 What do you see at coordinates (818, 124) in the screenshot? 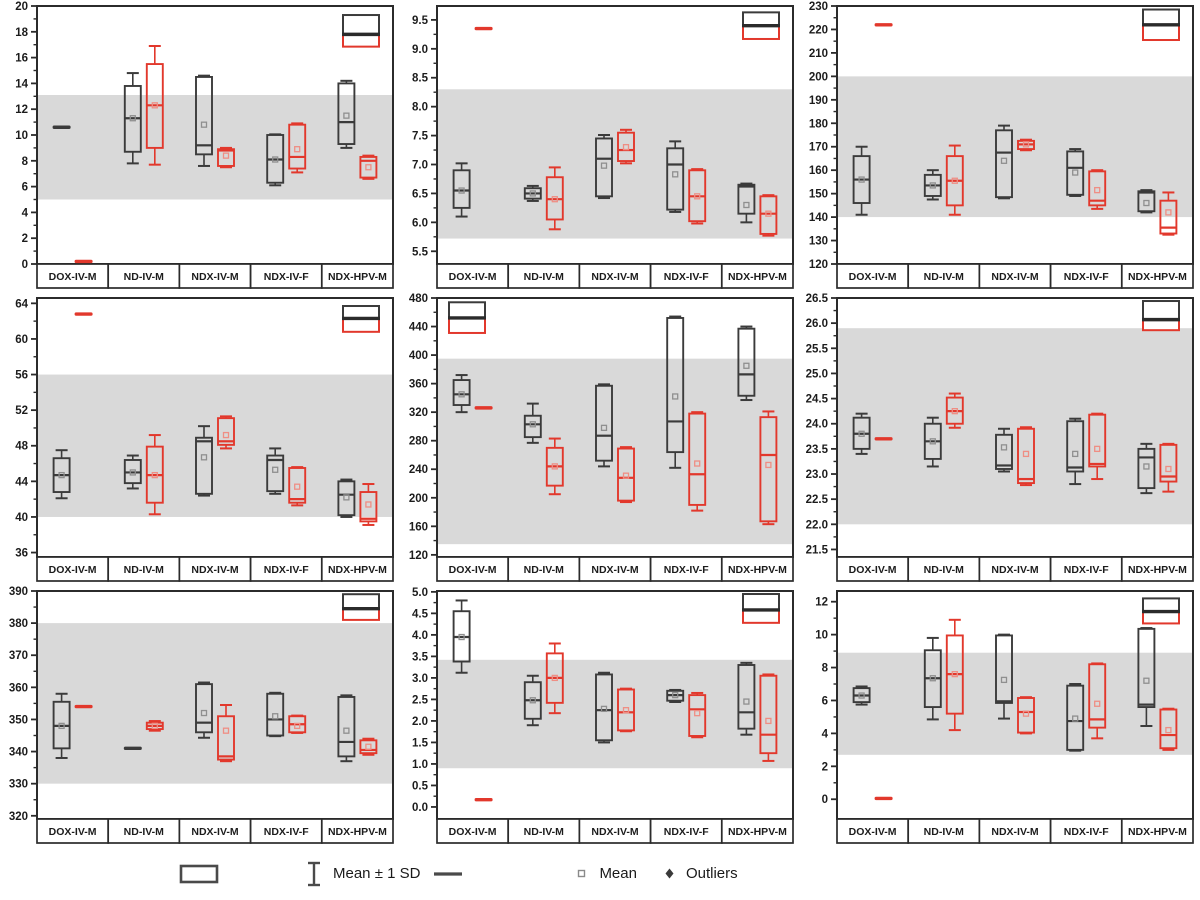
I see `svg-text: 180` at bounding box center [818, 124].